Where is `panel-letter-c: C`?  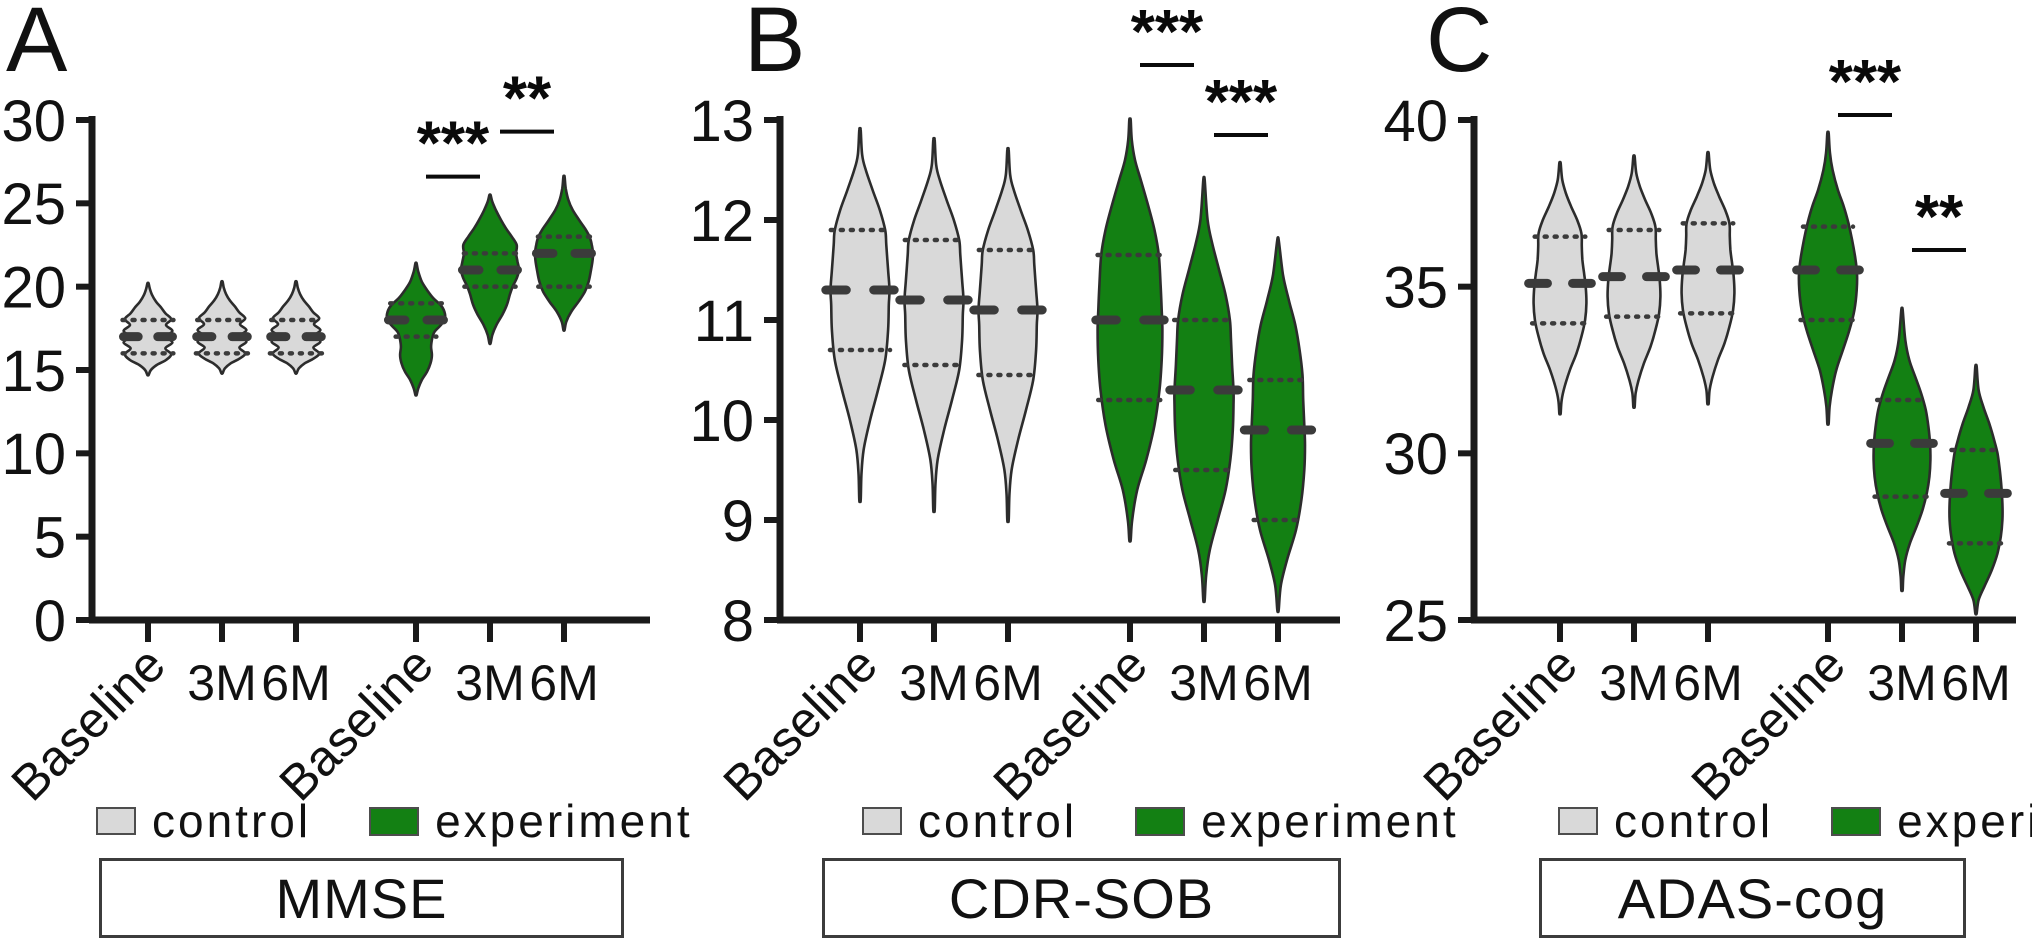 panel-letter-c: C is located at coordinates (1459, 45).